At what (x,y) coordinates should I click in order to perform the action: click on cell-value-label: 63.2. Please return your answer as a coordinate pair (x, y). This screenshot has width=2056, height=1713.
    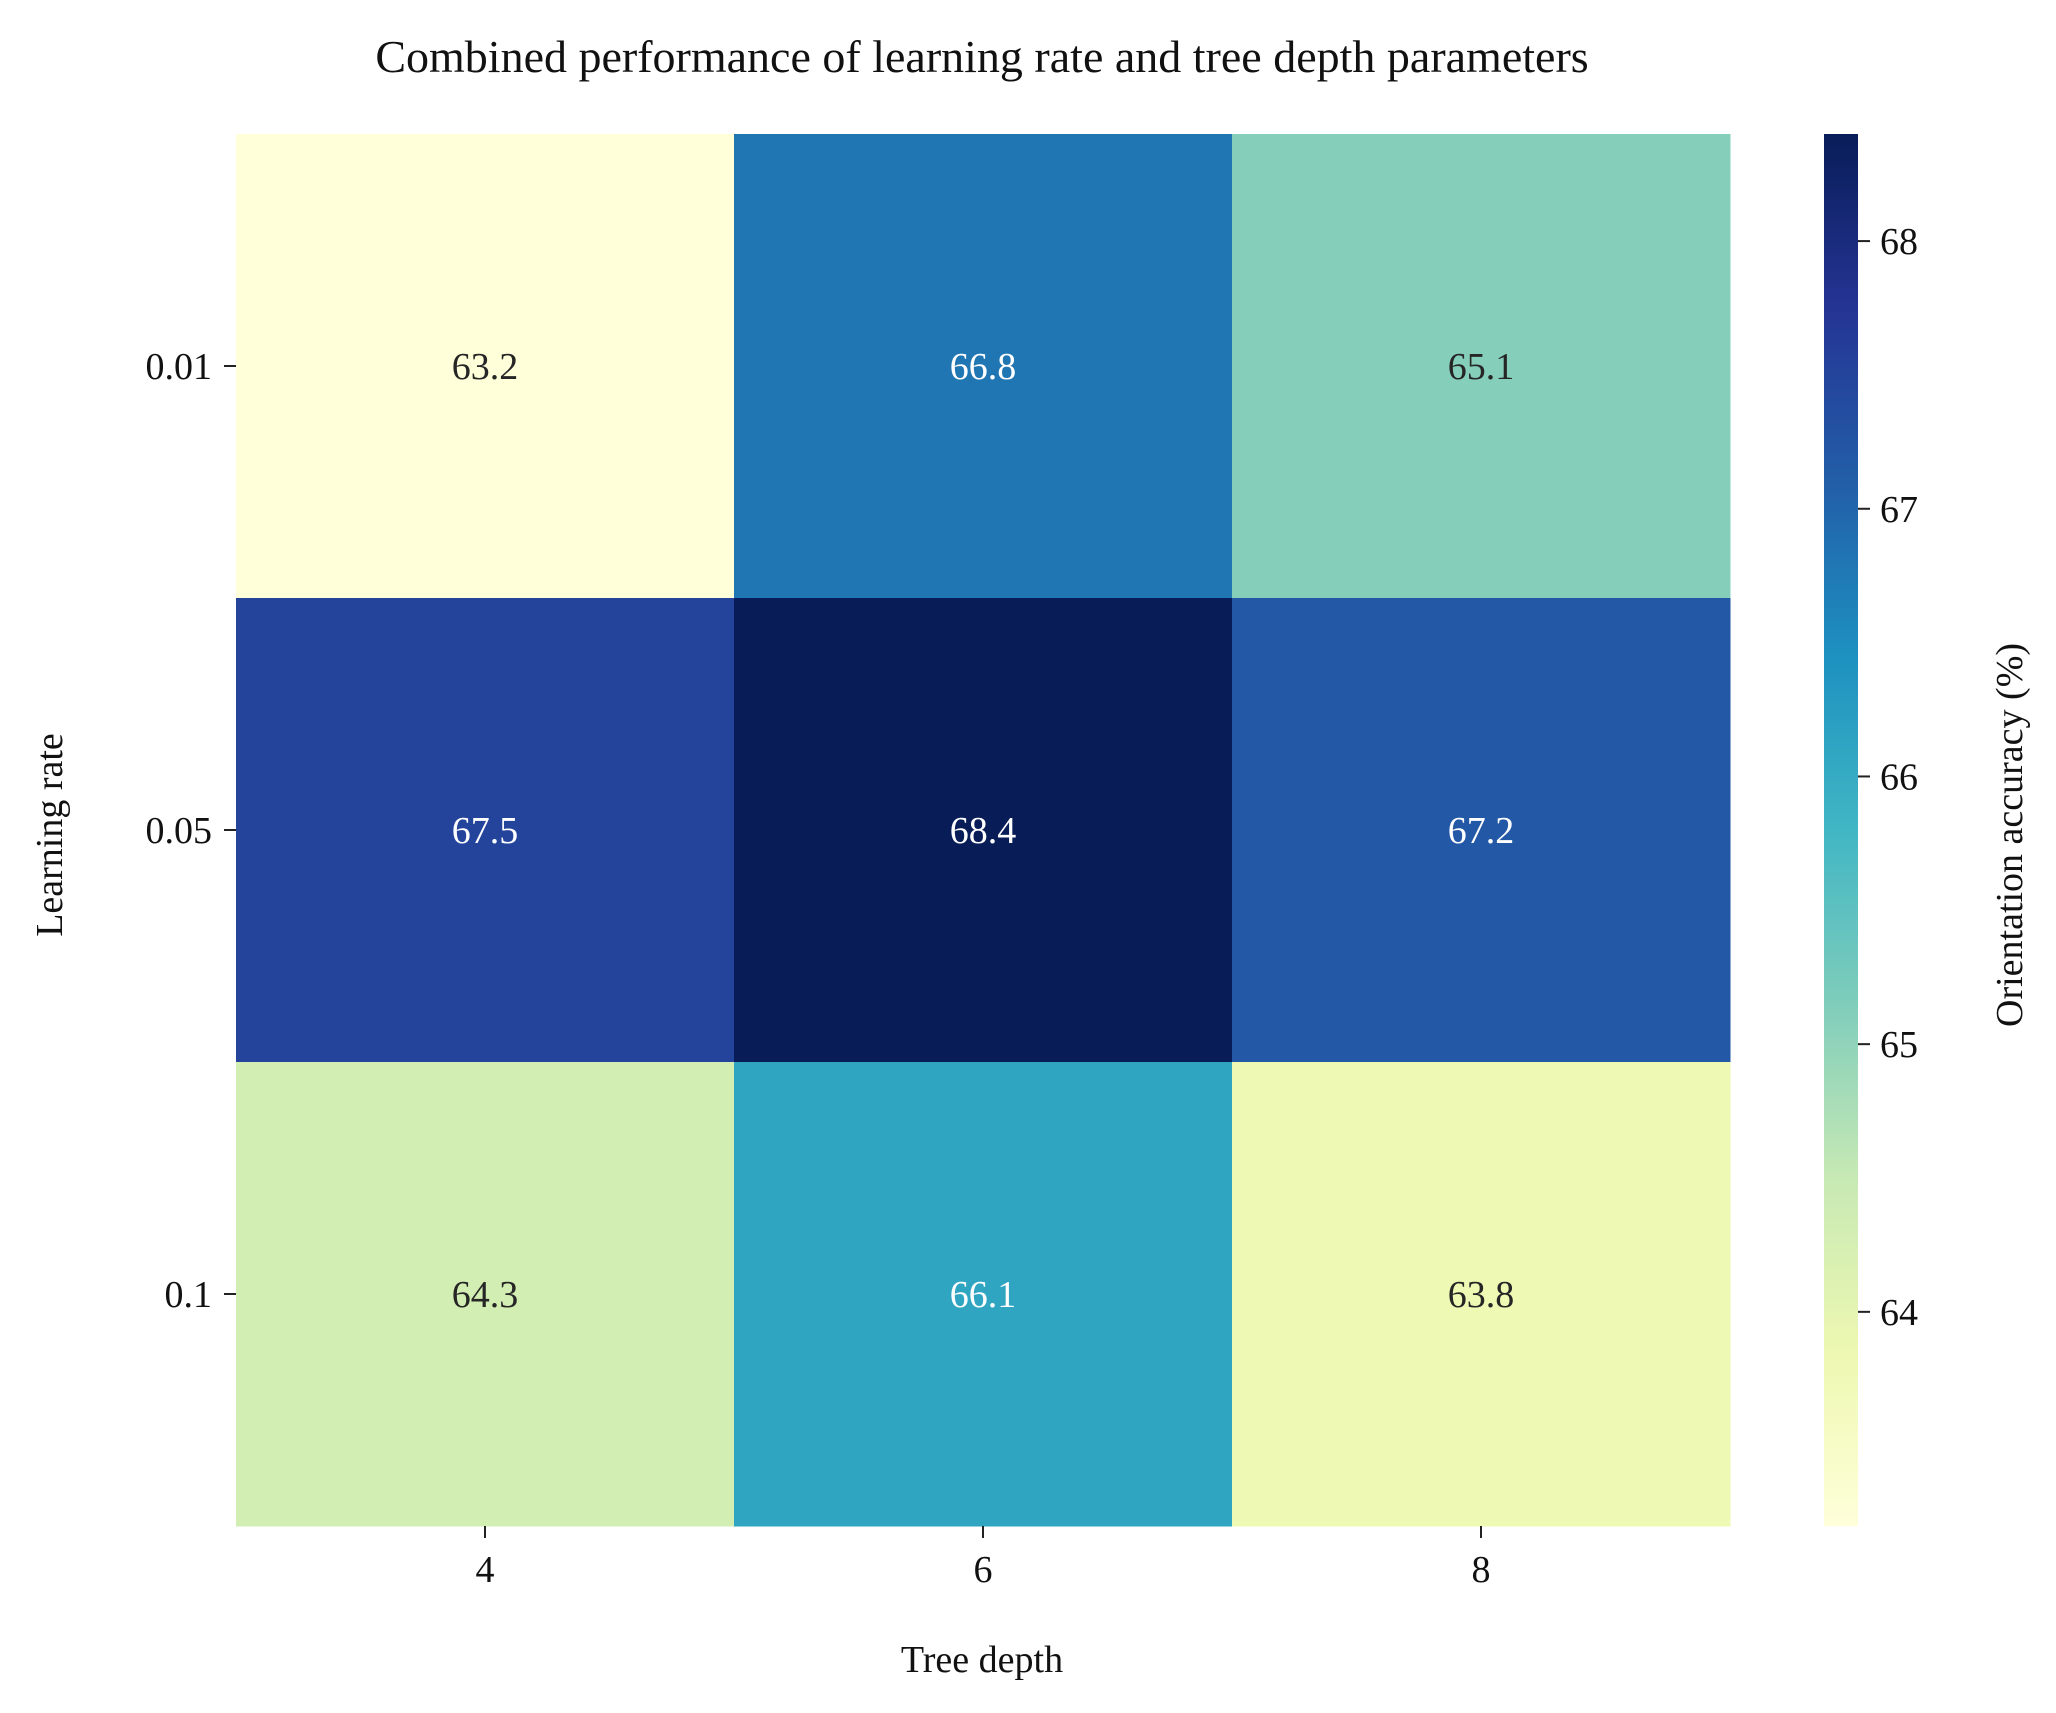
    Looking at the image, I should click on (485, 367).